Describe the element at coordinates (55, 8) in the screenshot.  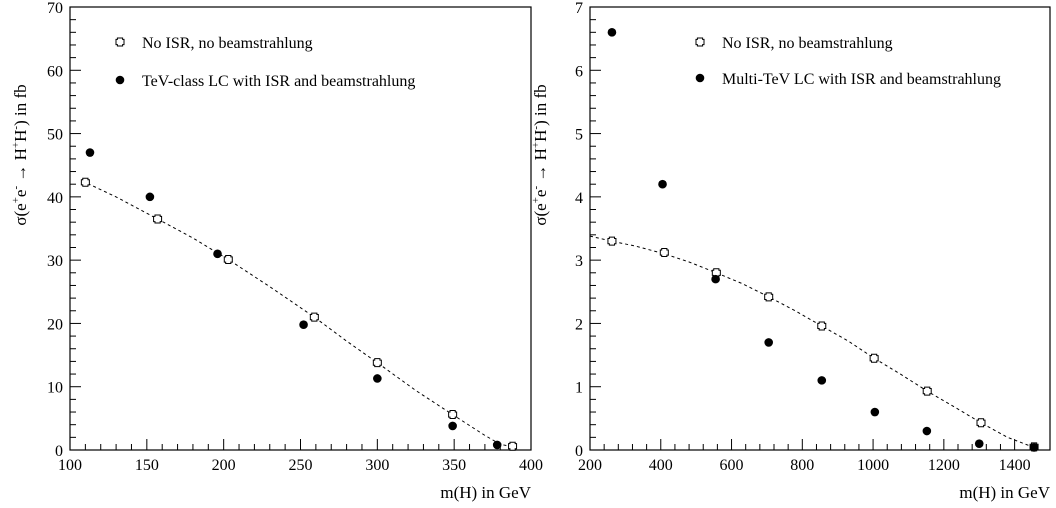
I see `y-tick-label: 70` at that location.